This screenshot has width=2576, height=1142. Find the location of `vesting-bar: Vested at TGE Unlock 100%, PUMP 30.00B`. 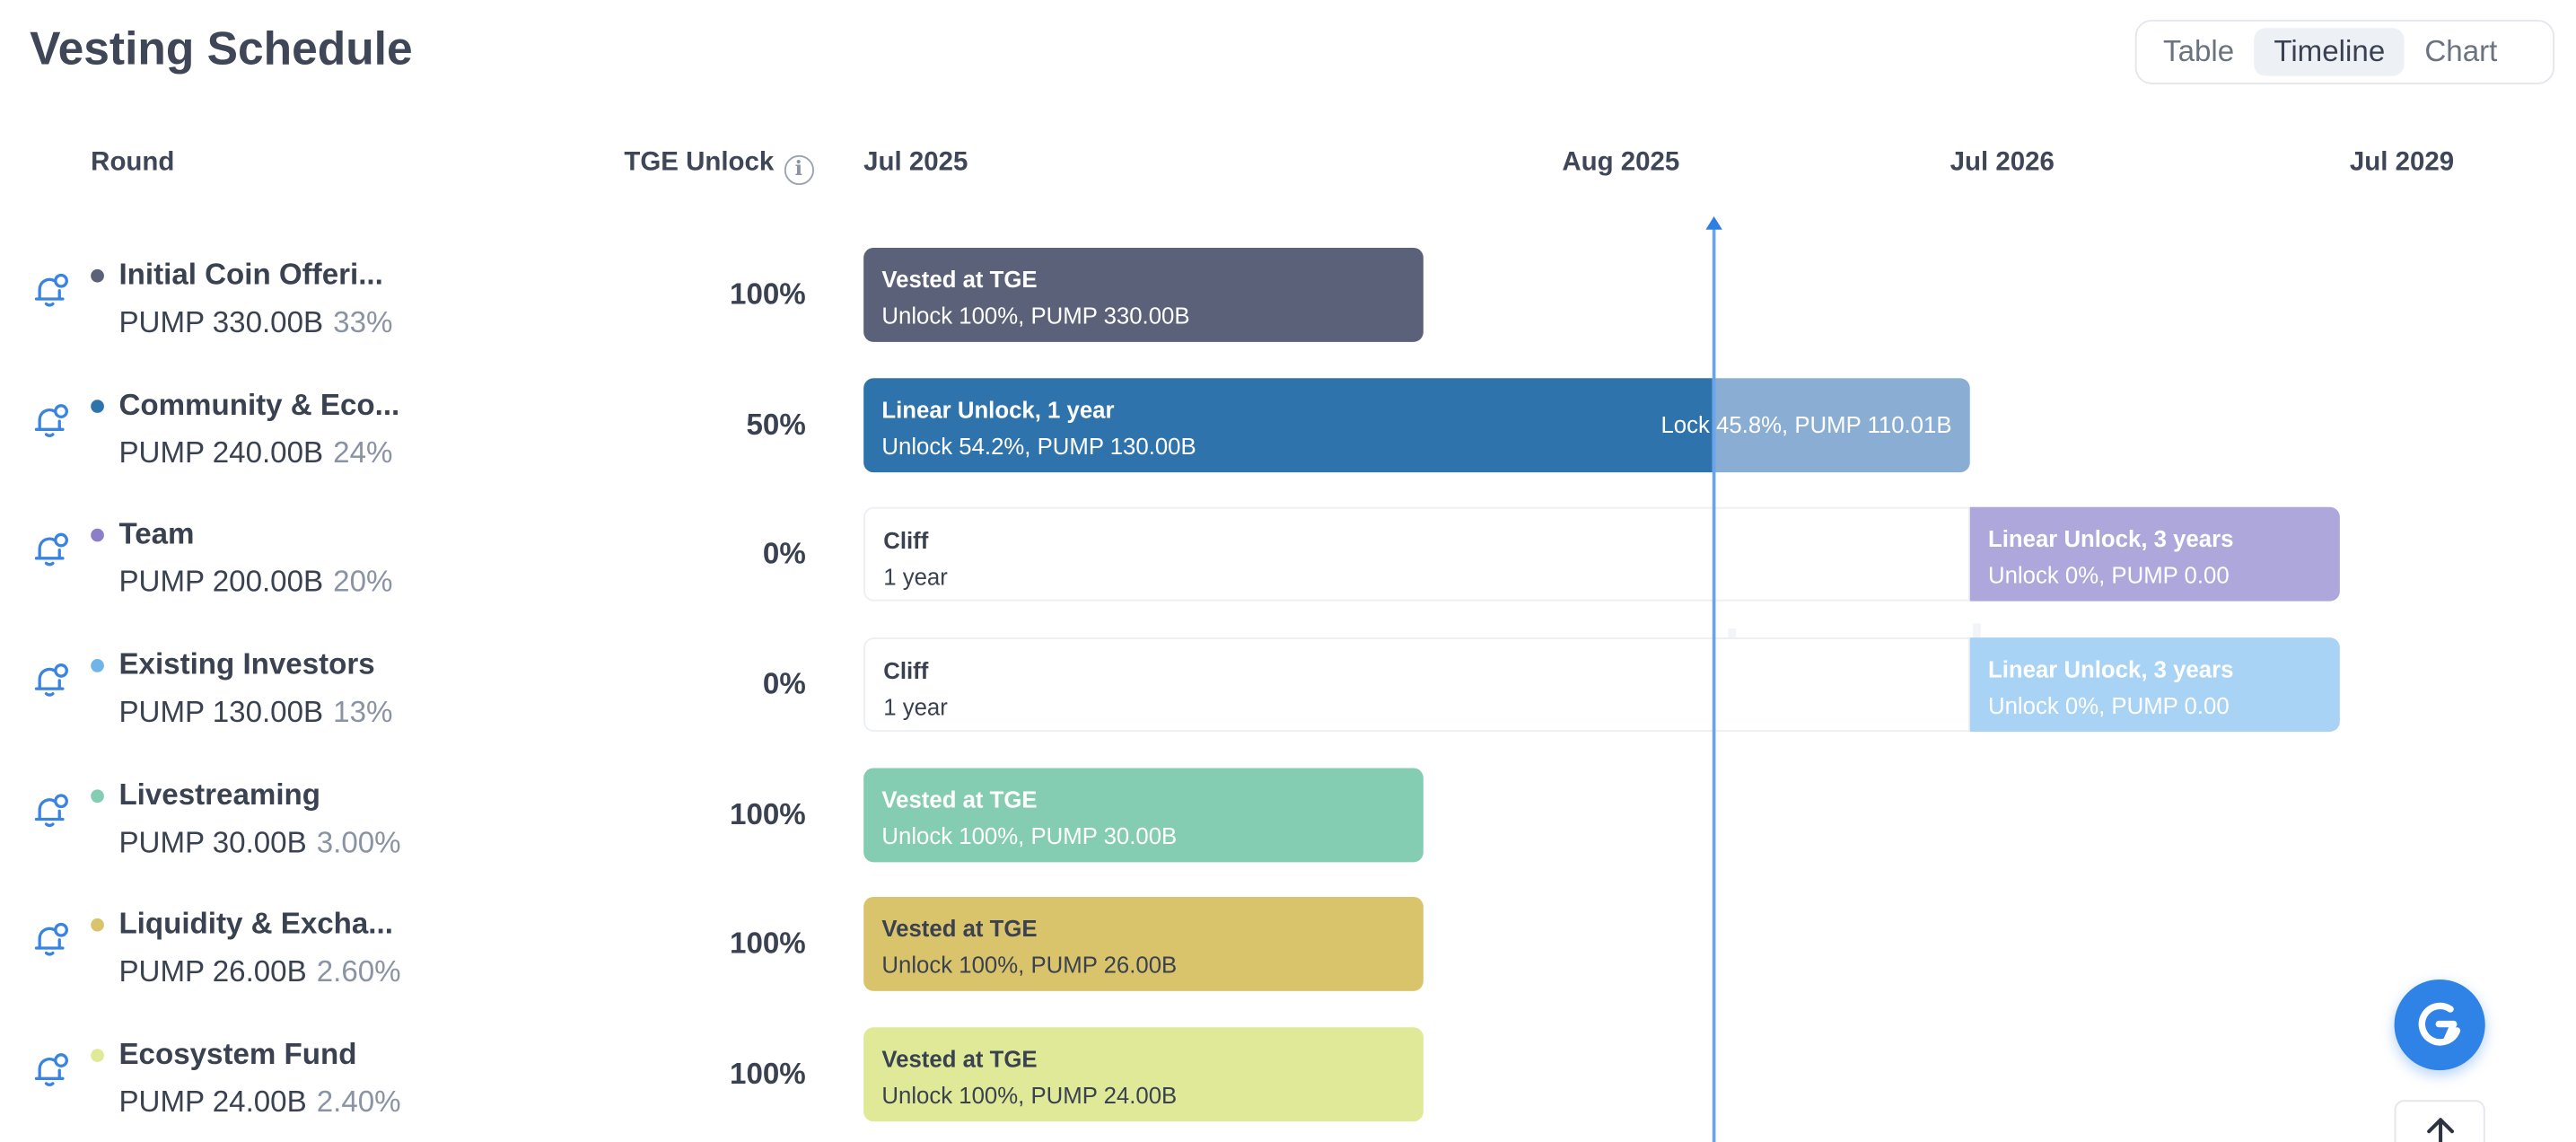

vesting-bar: Vested at TGE Unlock 100%, PUMP 30.00B is located at coordinates (1143, 814).